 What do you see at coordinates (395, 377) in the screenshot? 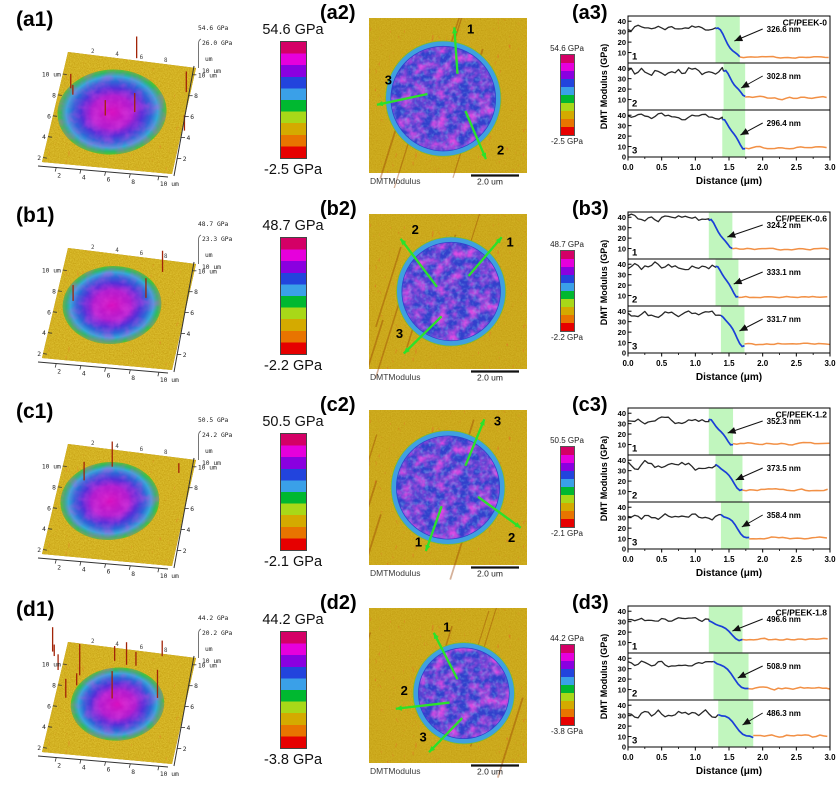
I see `map-title: DMTModulus` at bounding box center [395, 377].